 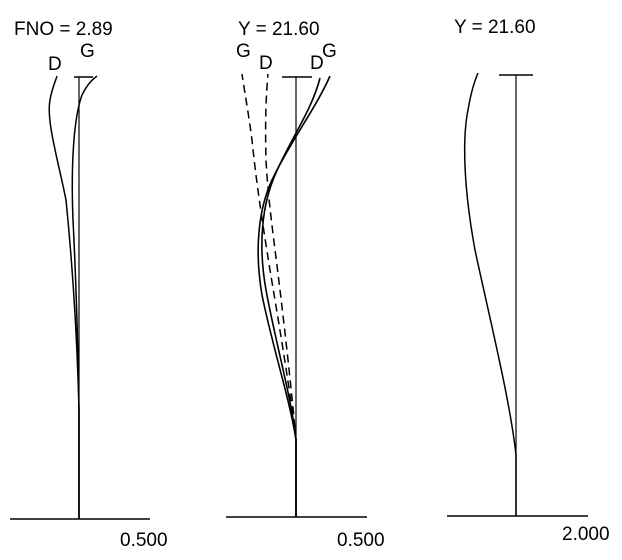 I want to click on astigmatism-header: Y = 21.60, so click(x=279, y=29).